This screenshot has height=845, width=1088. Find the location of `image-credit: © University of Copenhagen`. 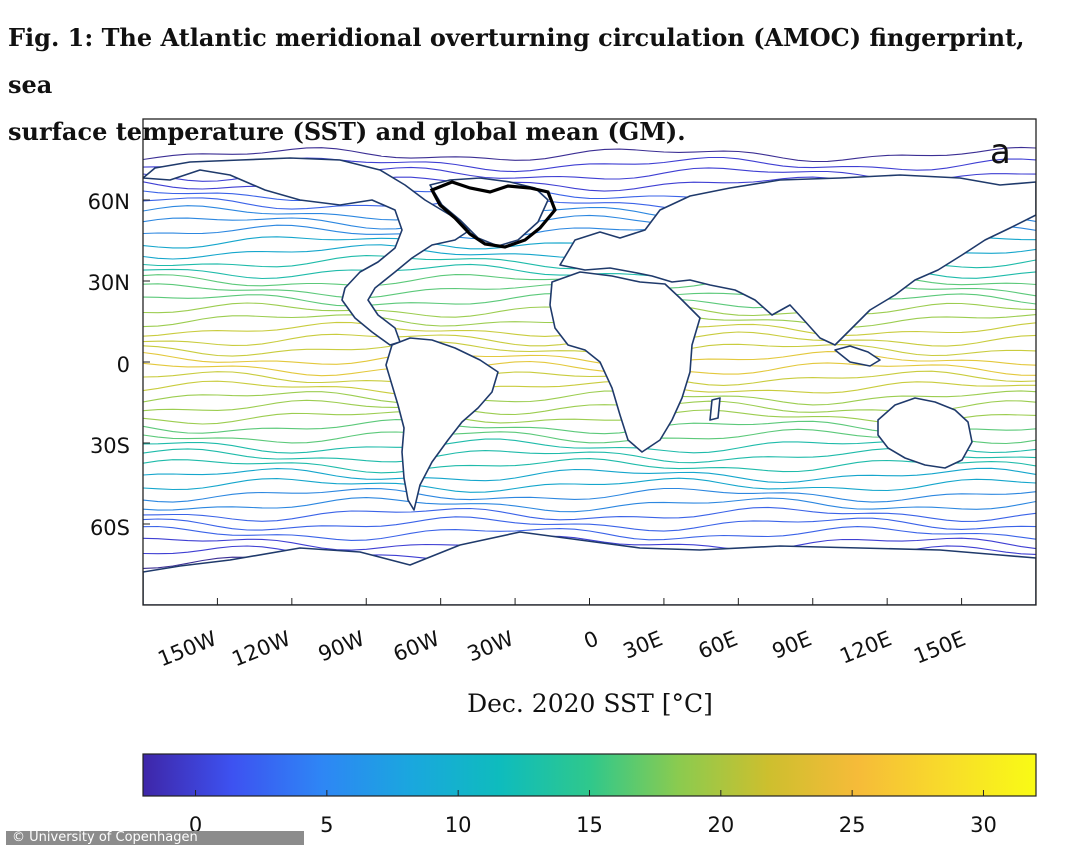

image-credit: © University of Copenhagen is located at coordinates (155, 838).